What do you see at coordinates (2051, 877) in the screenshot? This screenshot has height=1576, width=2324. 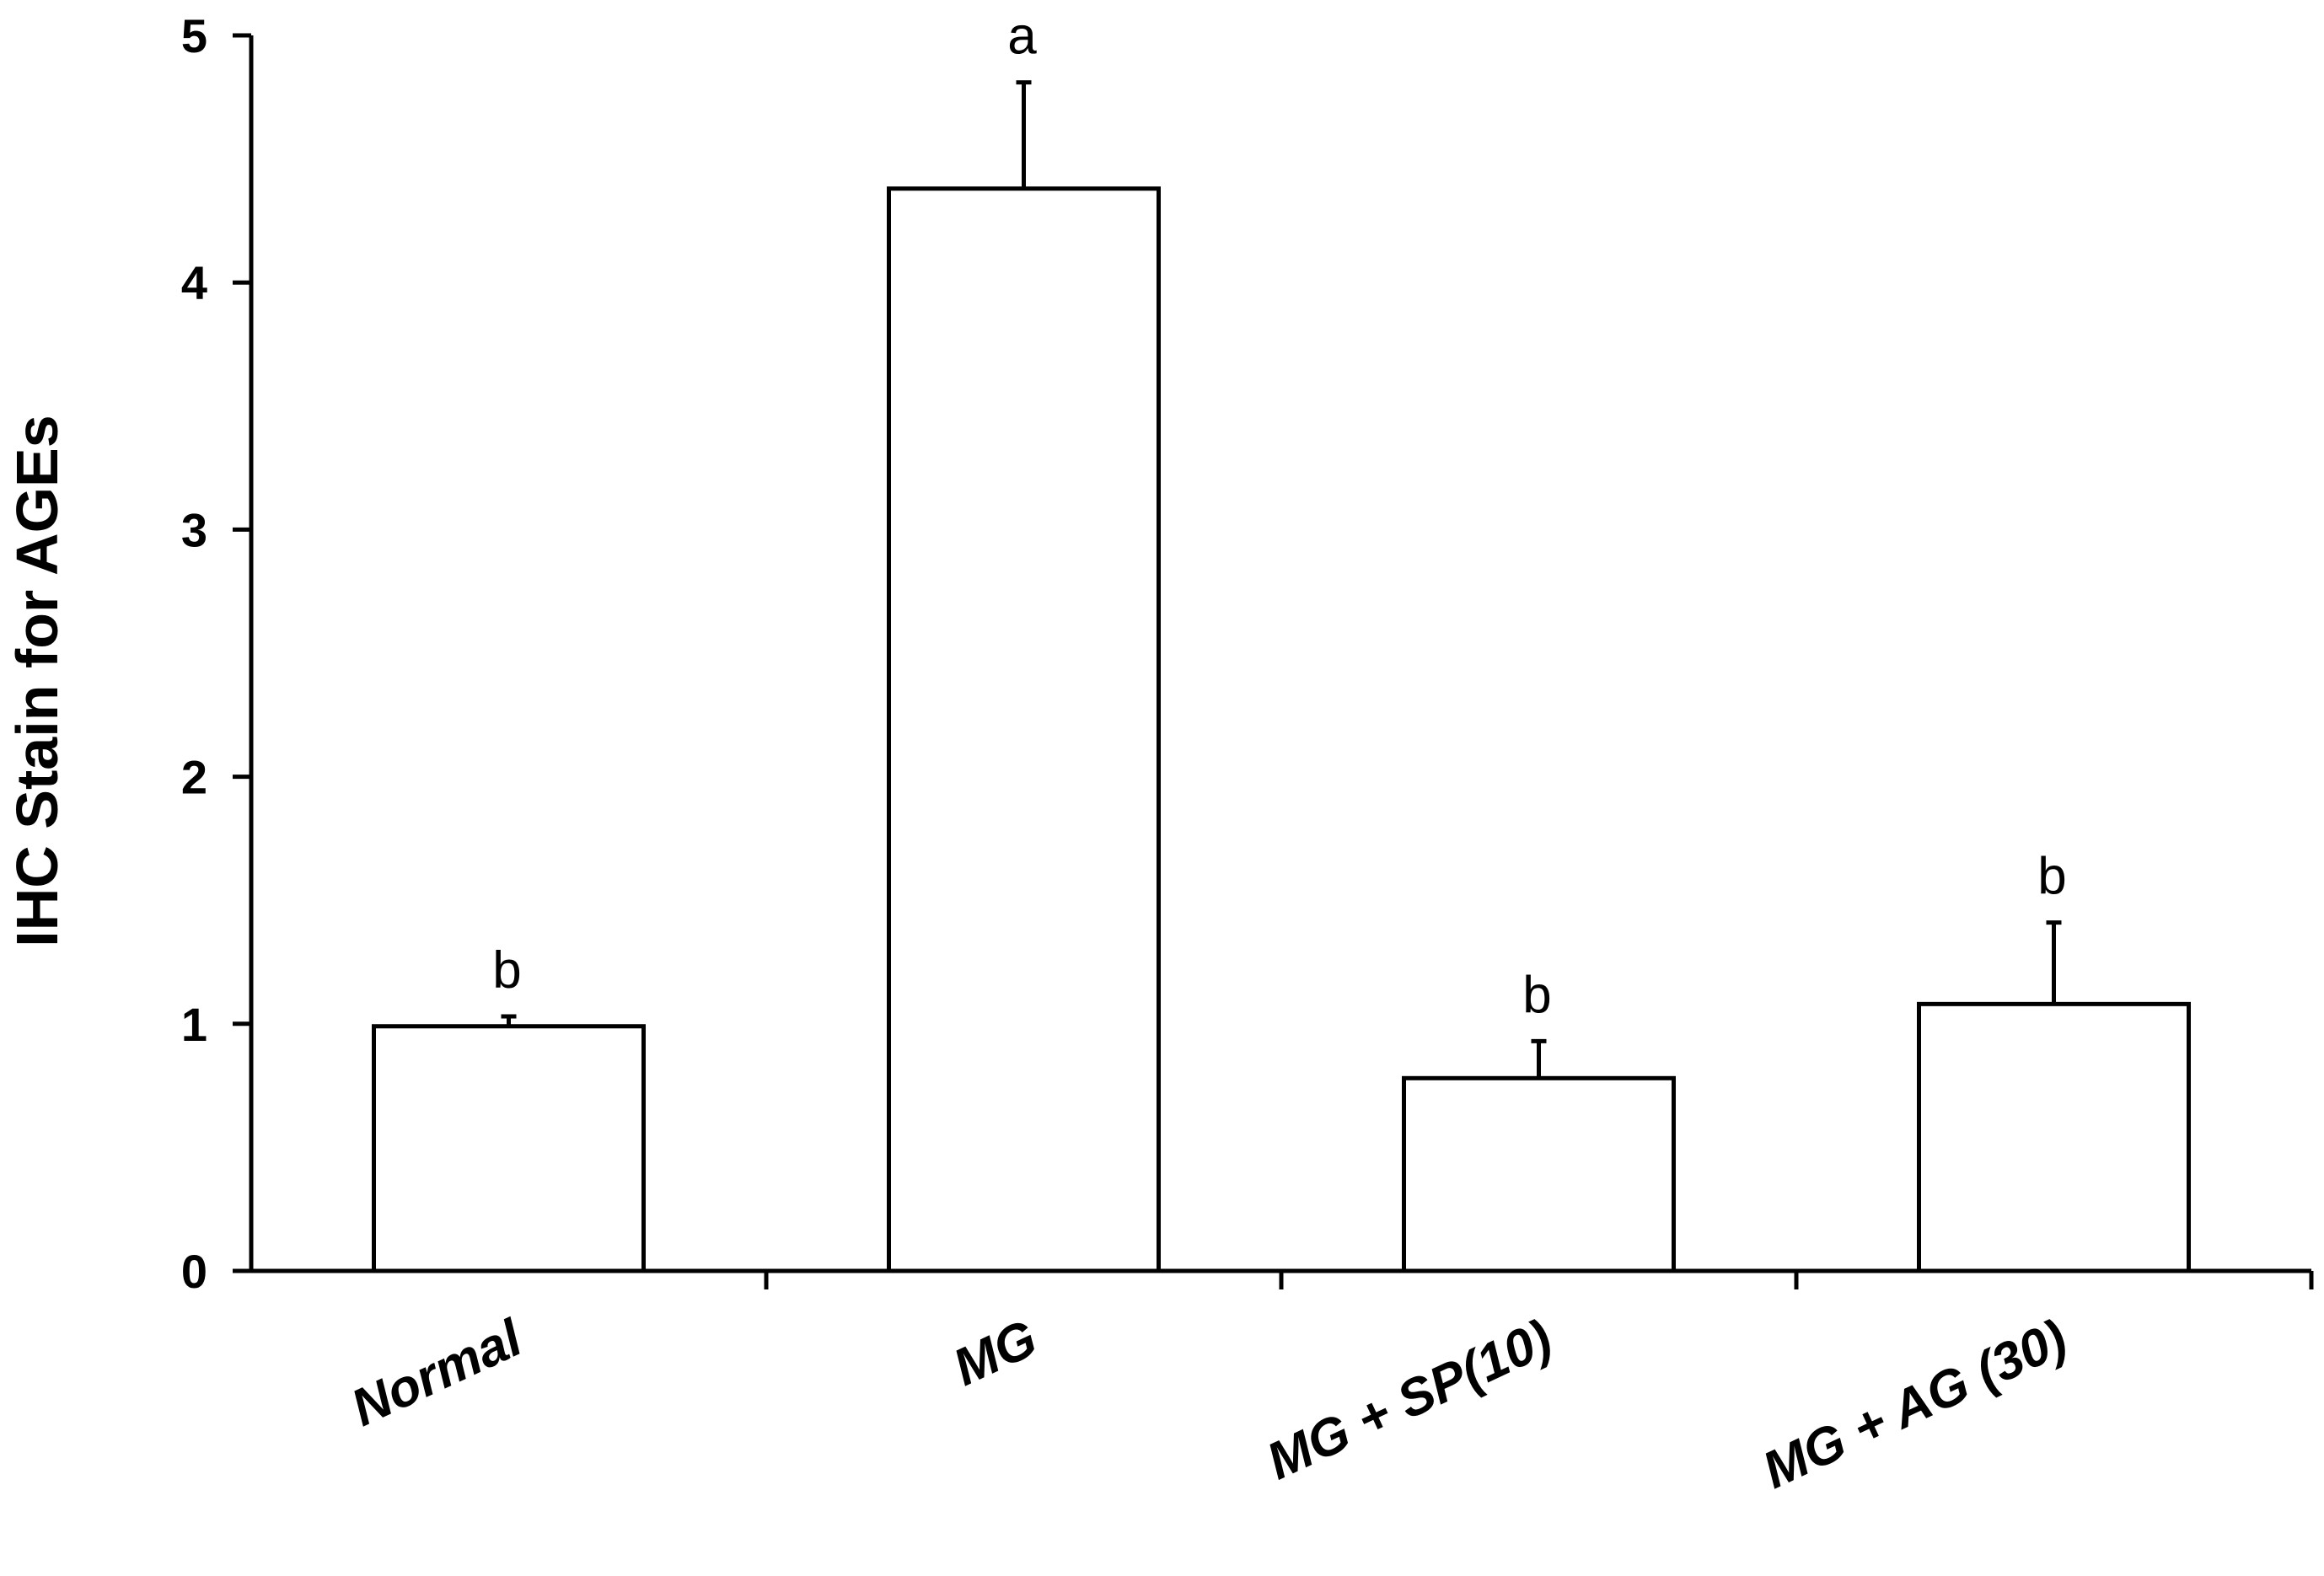 I see `significance-label-3: b` at bounding box center [2051, 877].